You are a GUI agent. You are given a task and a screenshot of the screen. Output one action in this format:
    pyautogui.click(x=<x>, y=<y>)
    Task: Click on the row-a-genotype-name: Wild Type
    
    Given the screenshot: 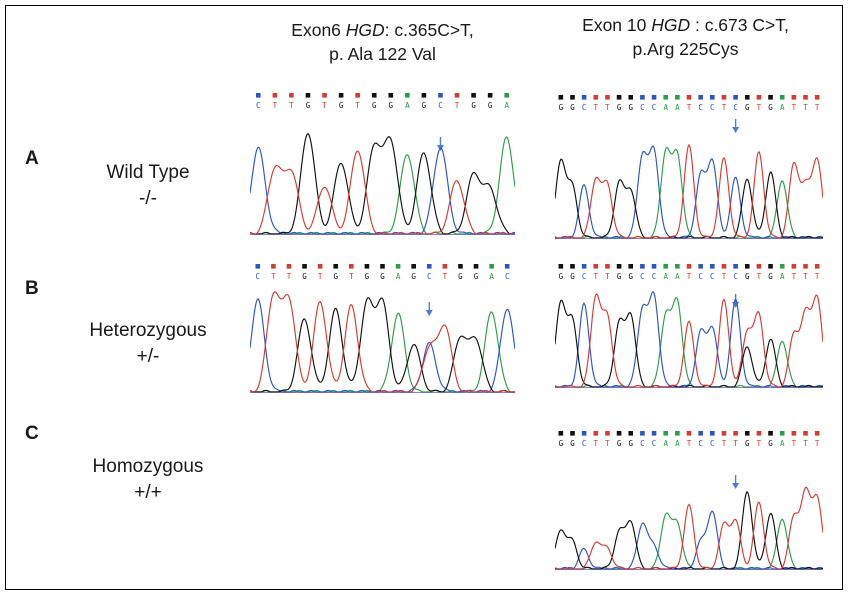 What is the action you would take?
    pyautogui.click(x=148, y=172)
    